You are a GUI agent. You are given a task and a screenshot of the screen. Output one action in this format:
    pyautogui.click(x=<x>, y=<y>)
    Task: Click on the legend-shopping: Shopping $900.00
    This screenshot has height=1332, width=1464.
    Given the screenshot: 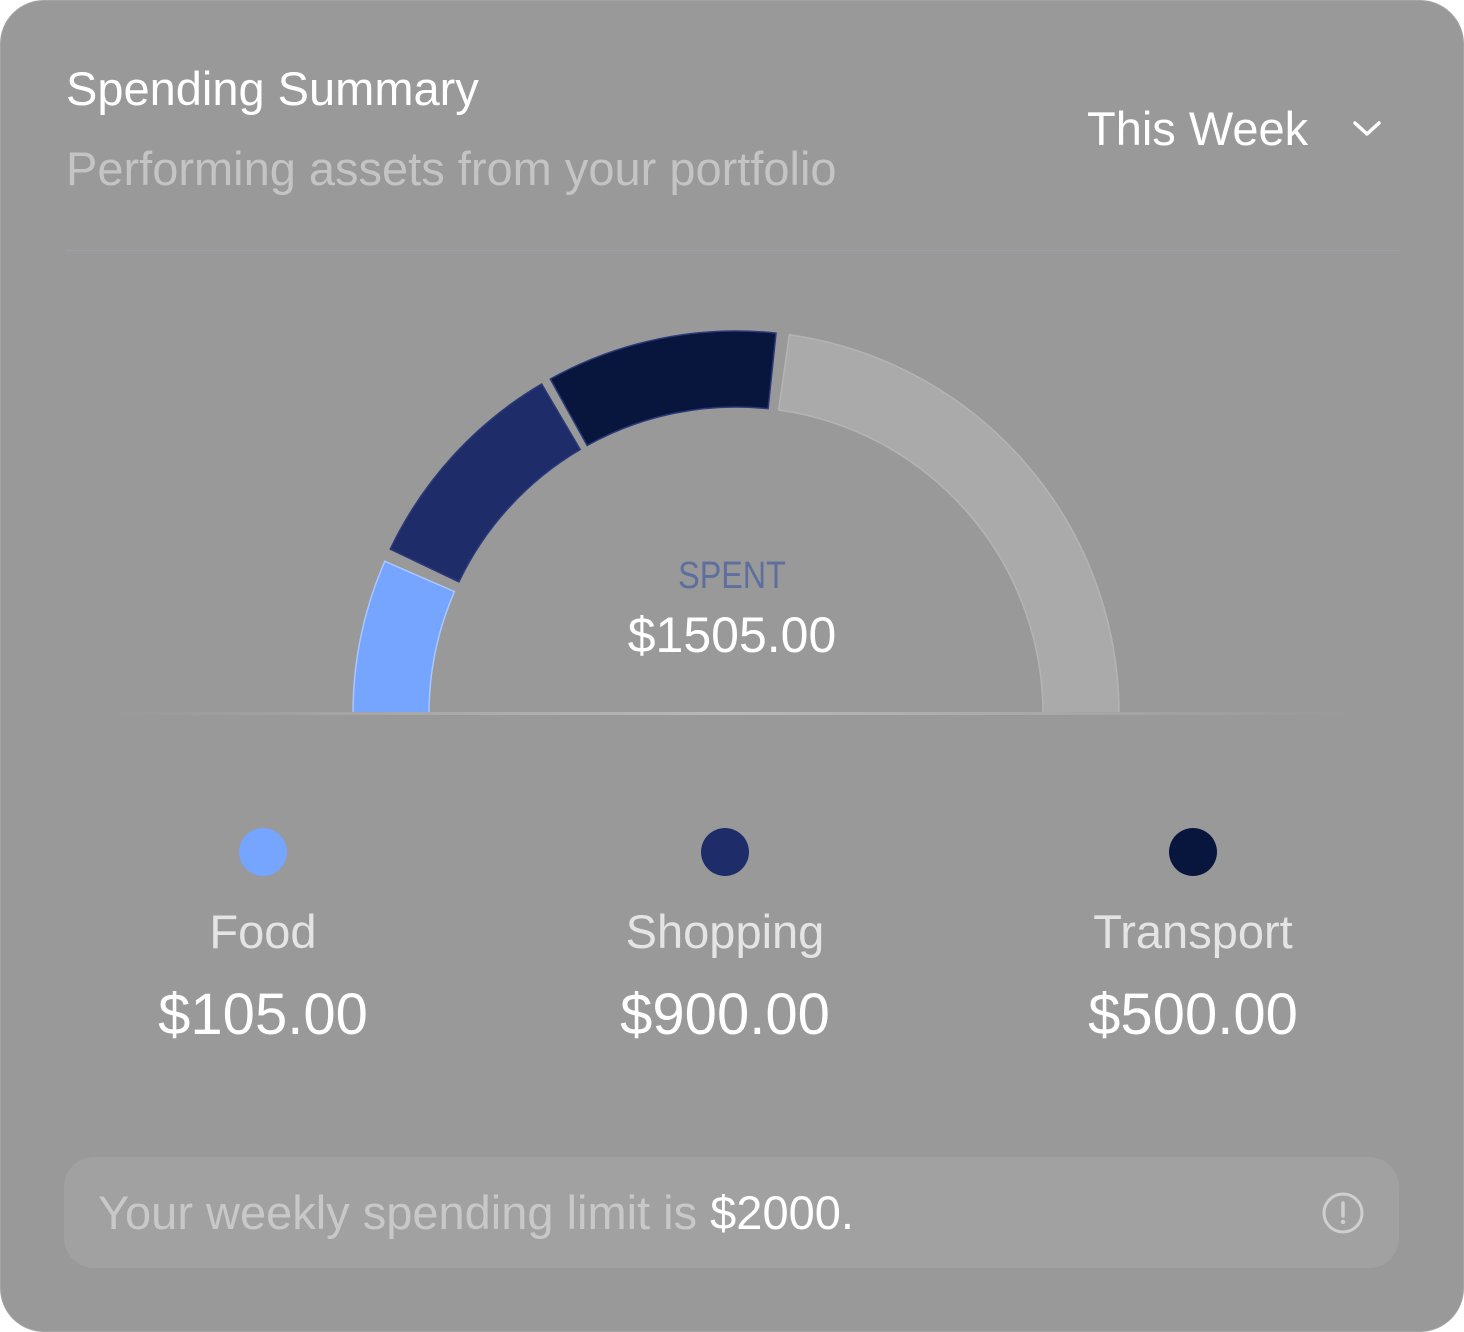 What is the action you would take?
    pyautogui.click(x=725, y=938)
    